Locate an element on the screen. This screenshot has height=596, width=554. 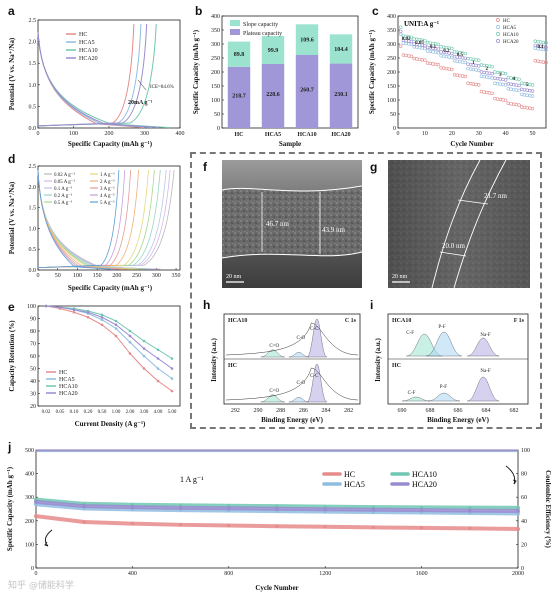
a-charge-HCA10 is located at coordinates (97, 75).